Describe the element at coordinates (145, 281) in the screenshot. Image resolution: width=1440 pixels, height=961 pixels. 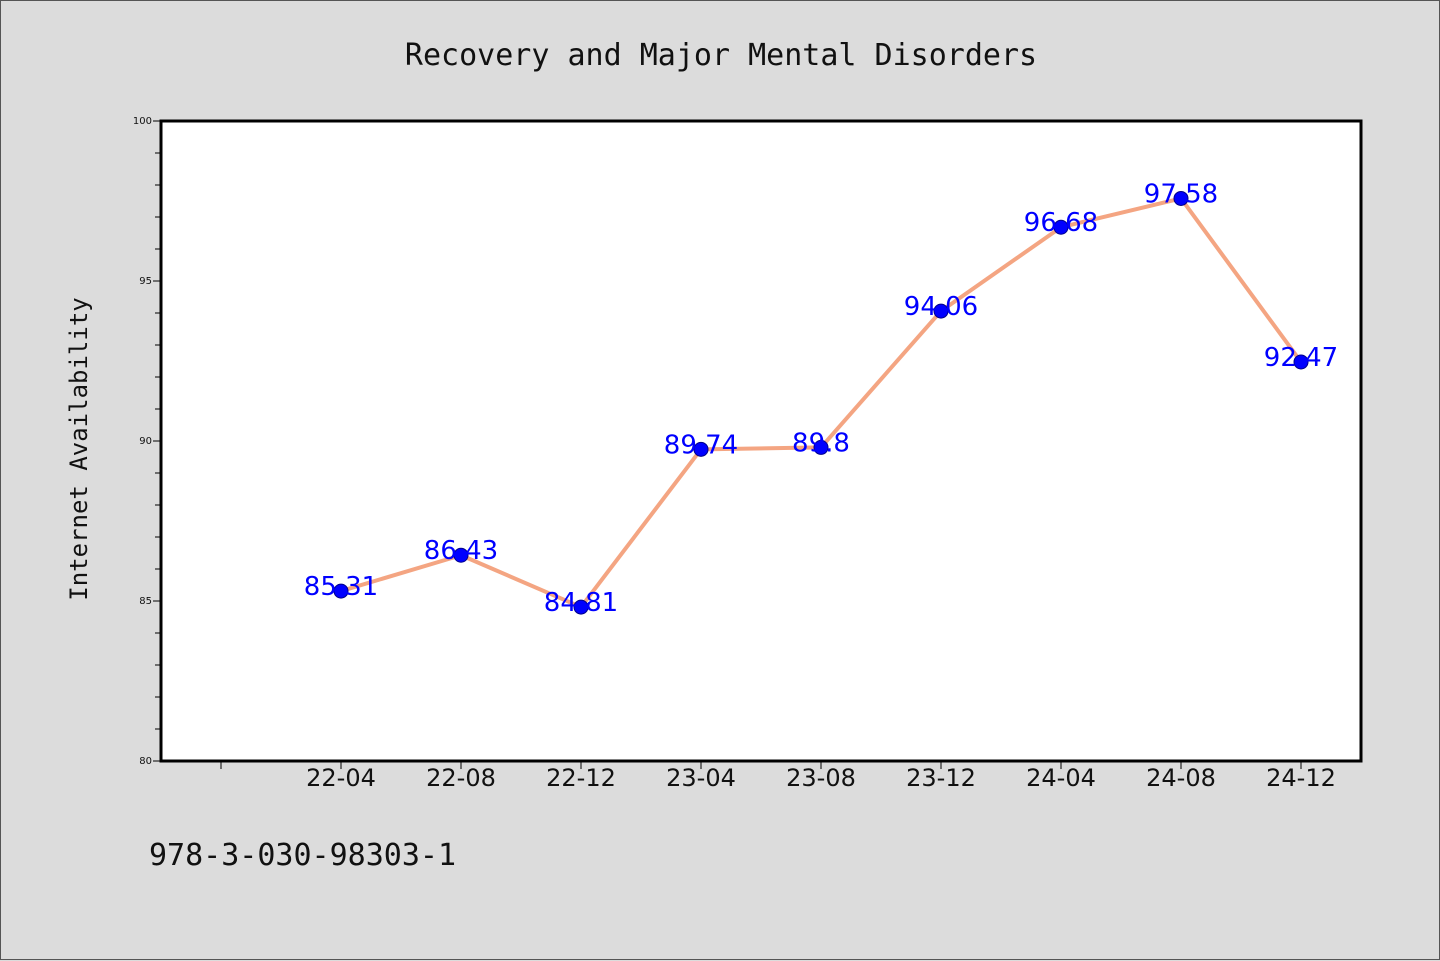
I see `y-tick-label: 95` at that location.